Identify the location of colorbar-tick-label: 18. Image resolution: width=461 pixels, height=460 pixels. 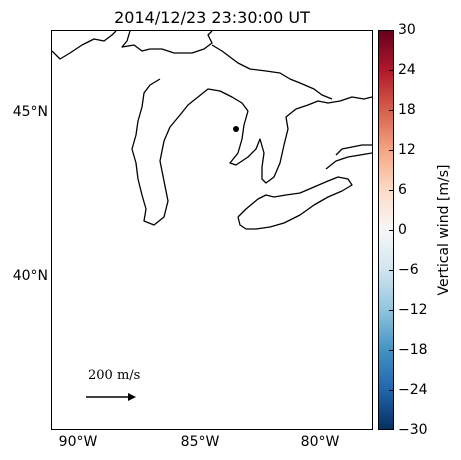
(407, 110).